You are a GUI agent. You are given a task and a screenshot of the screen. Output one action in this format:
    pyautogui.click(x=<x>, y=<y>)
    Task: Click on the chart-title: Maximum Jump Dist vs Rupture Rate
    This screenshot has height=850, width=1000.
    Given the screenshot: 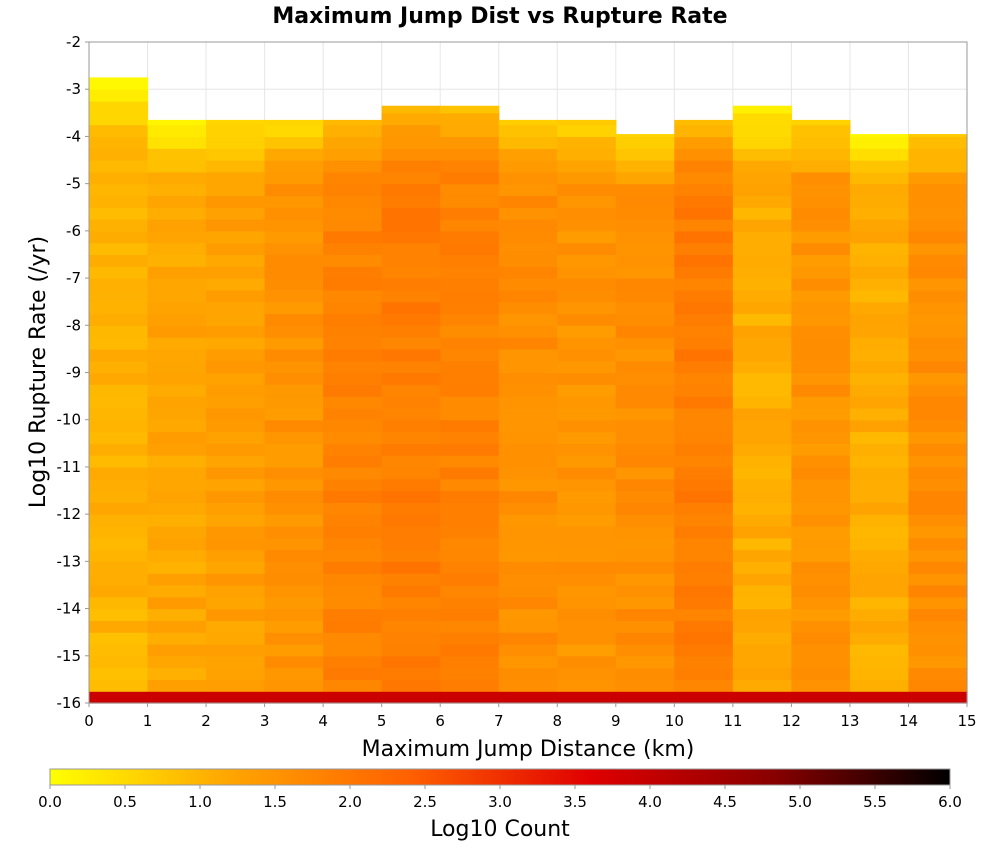 What is the action you would take?
    pyautogui.click(x=499, y=16)
    